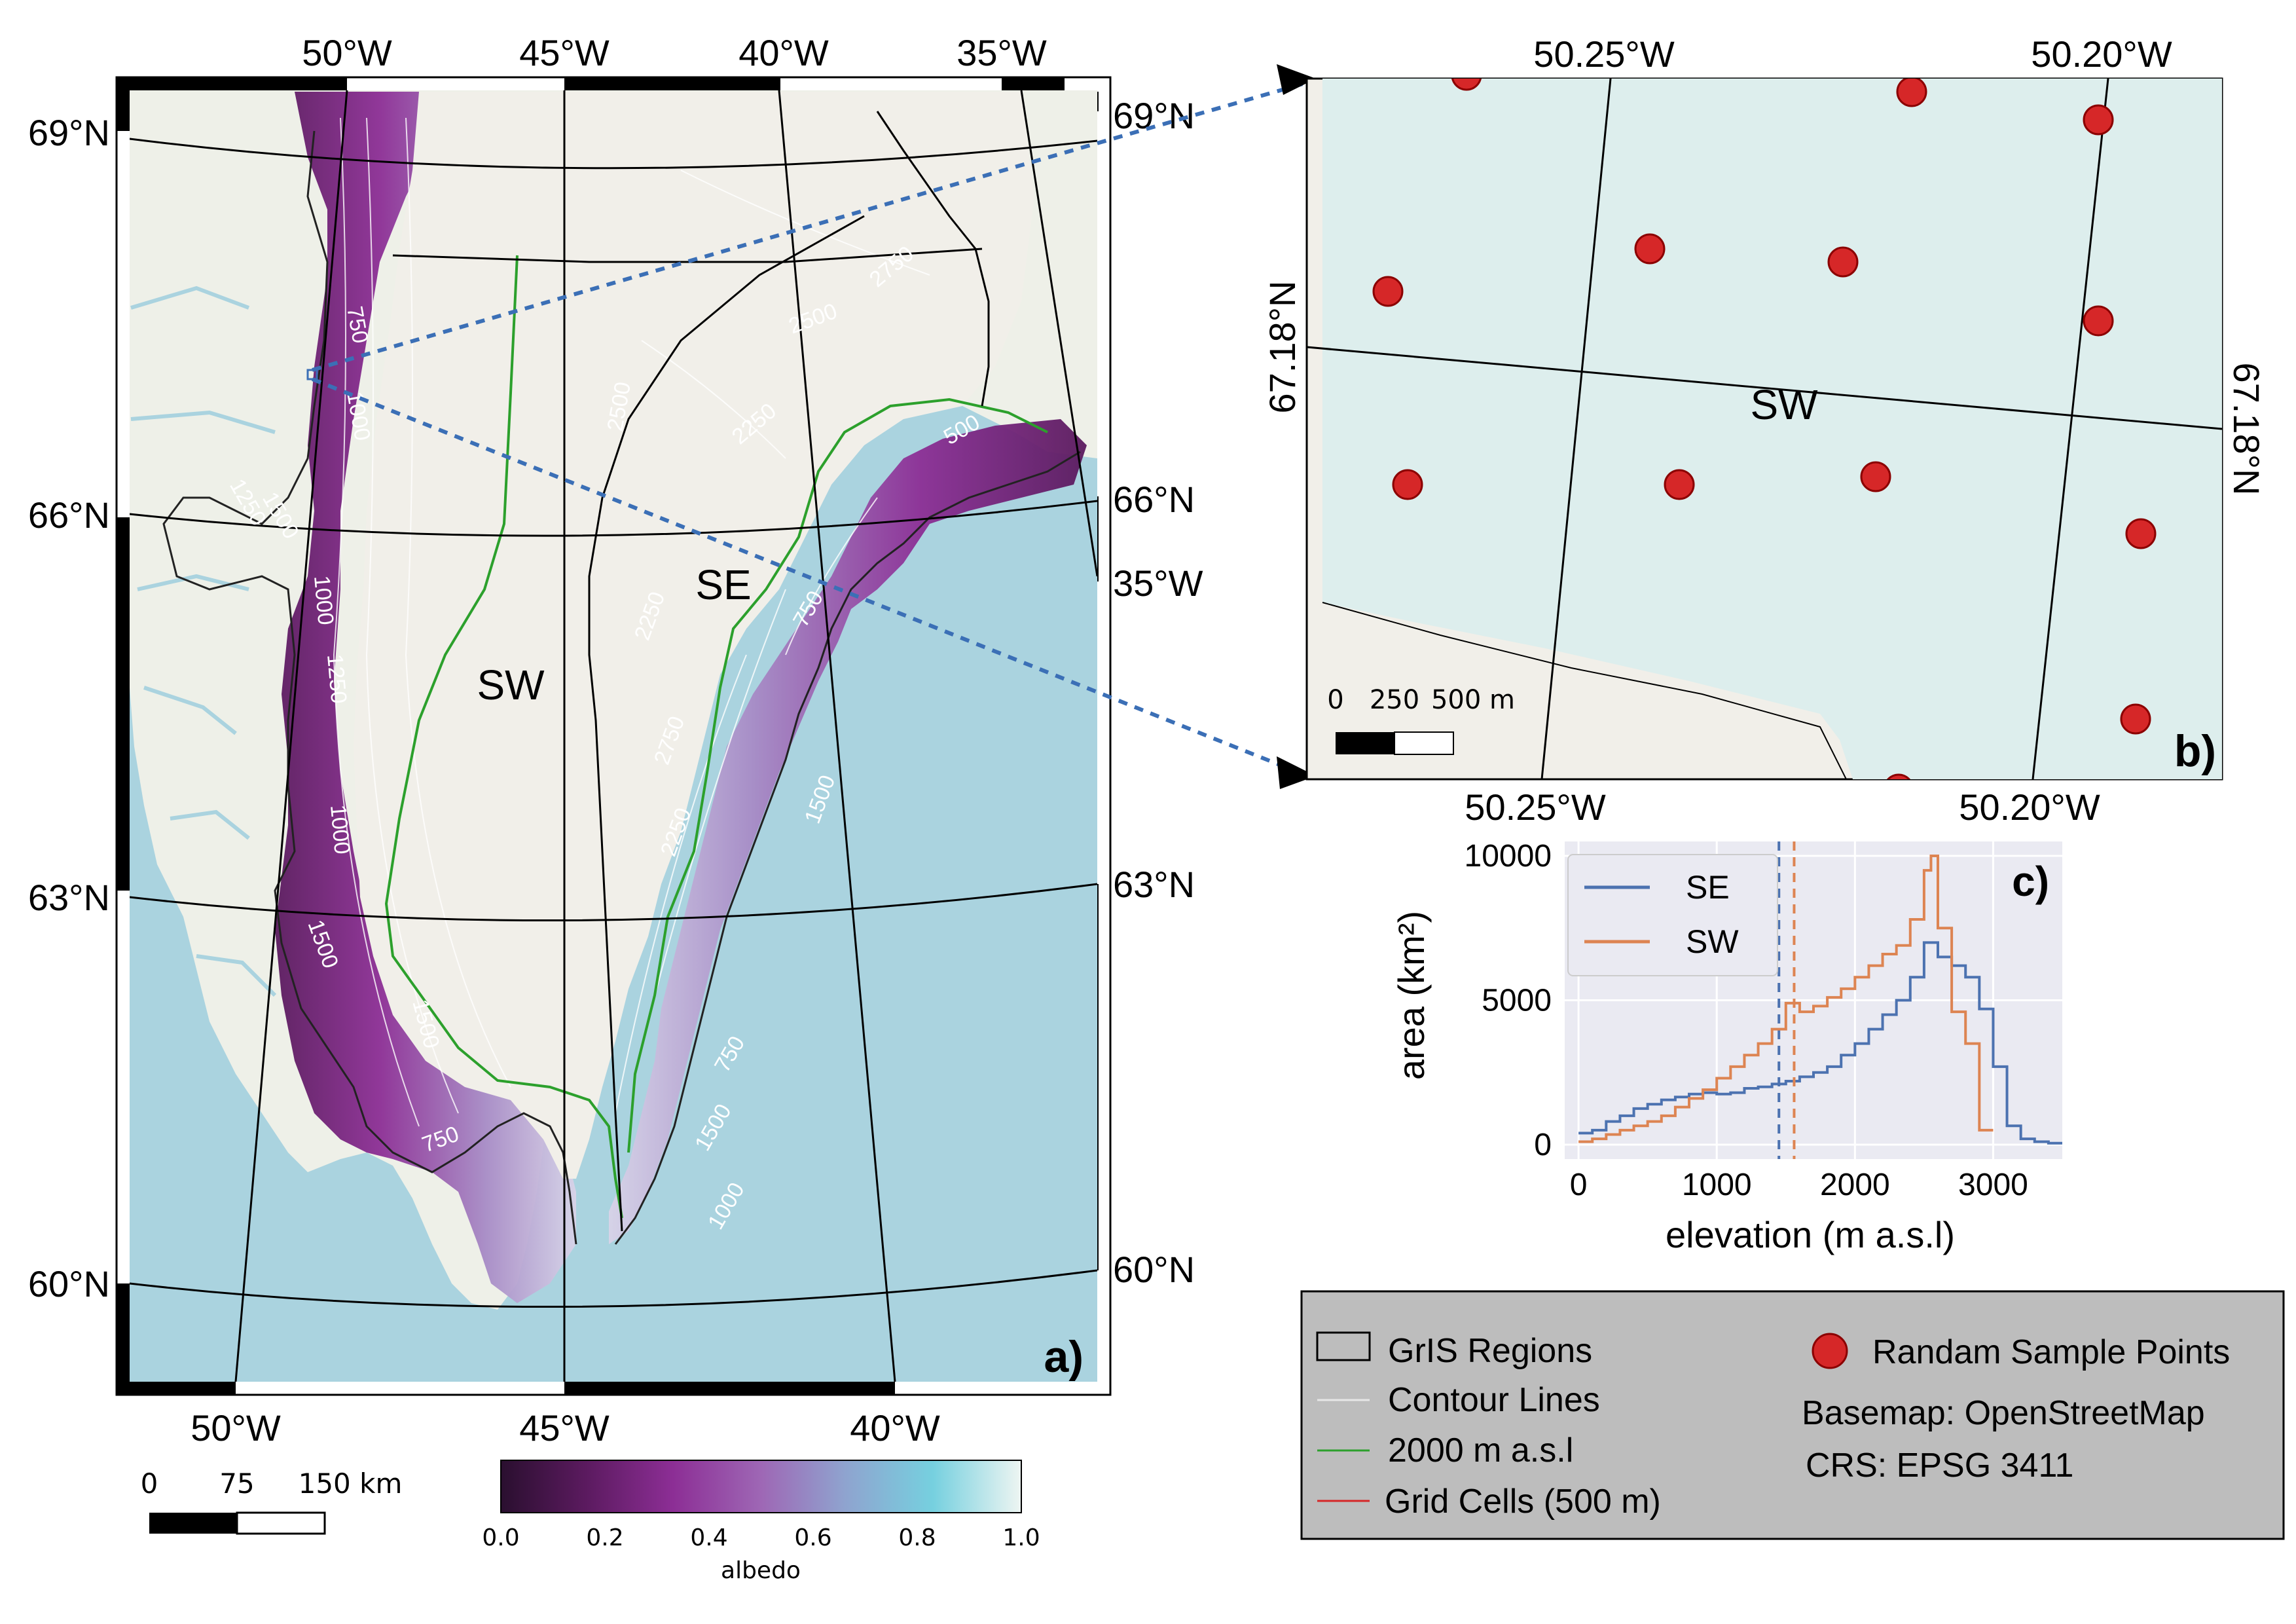 This screenshot has height=1624, width=2296. I want to click on panel-a-label: a), so click(1064, 1357).